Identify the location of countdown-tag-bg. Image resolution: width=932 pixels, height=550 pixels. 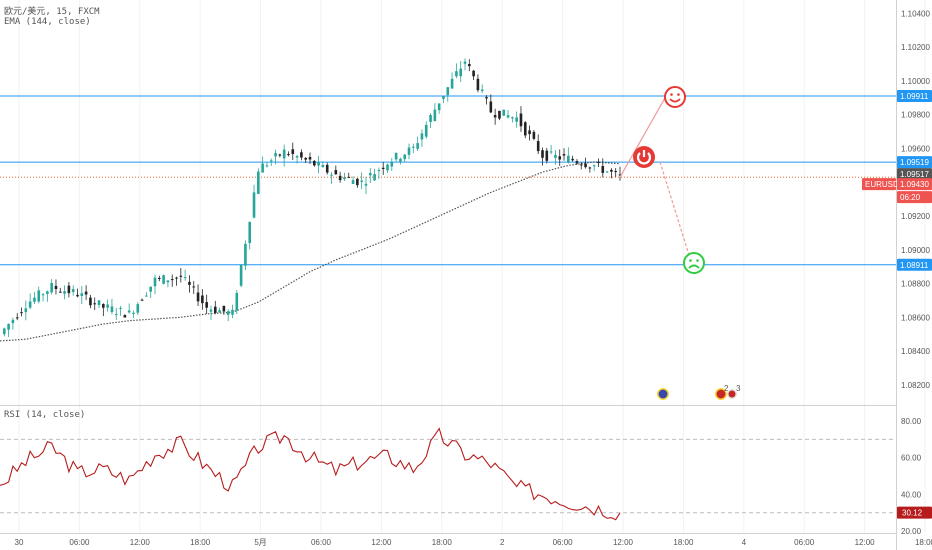
(914, 197).